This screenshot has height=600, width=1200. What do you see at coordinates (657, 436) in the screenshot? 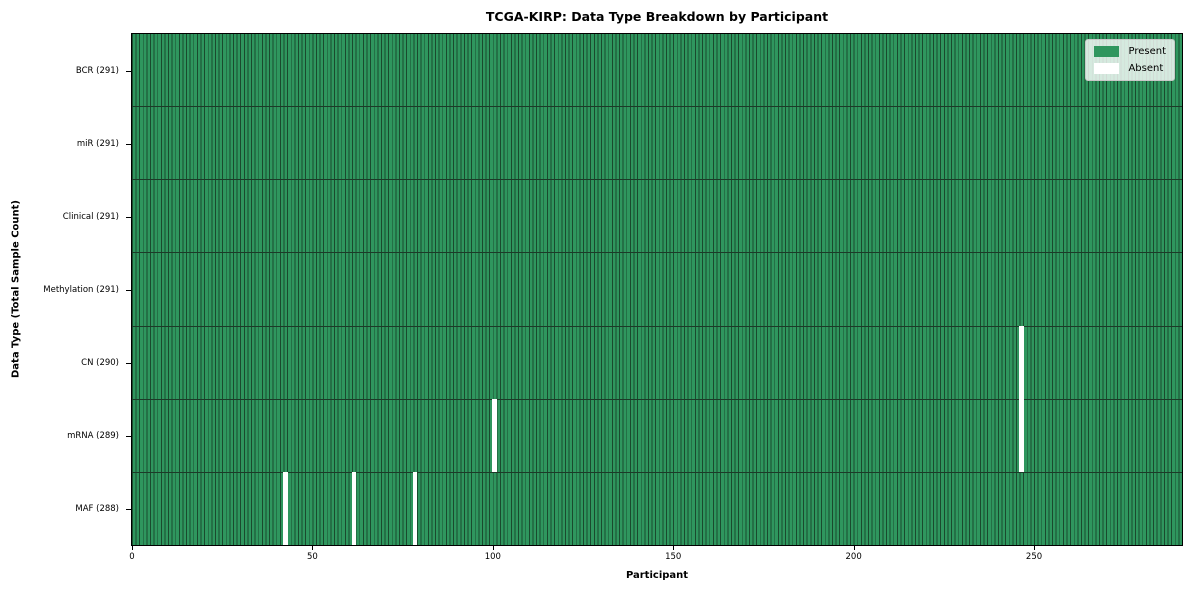
I see `heatmap-row-mRNA` at bounding box center [657, 436].